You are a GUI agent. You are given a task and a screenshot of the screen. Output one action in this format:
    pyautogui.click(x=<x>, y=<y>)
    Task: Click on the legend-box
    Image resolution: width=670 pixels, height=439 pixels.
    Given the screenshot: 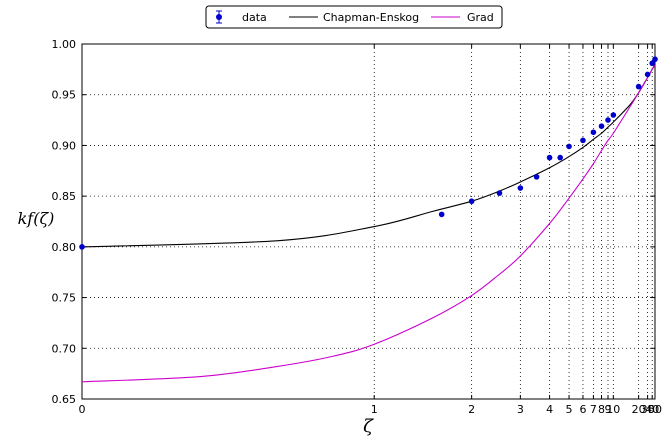 What is the action you would take?
    pyautogui.click(x=354, y=17)
    